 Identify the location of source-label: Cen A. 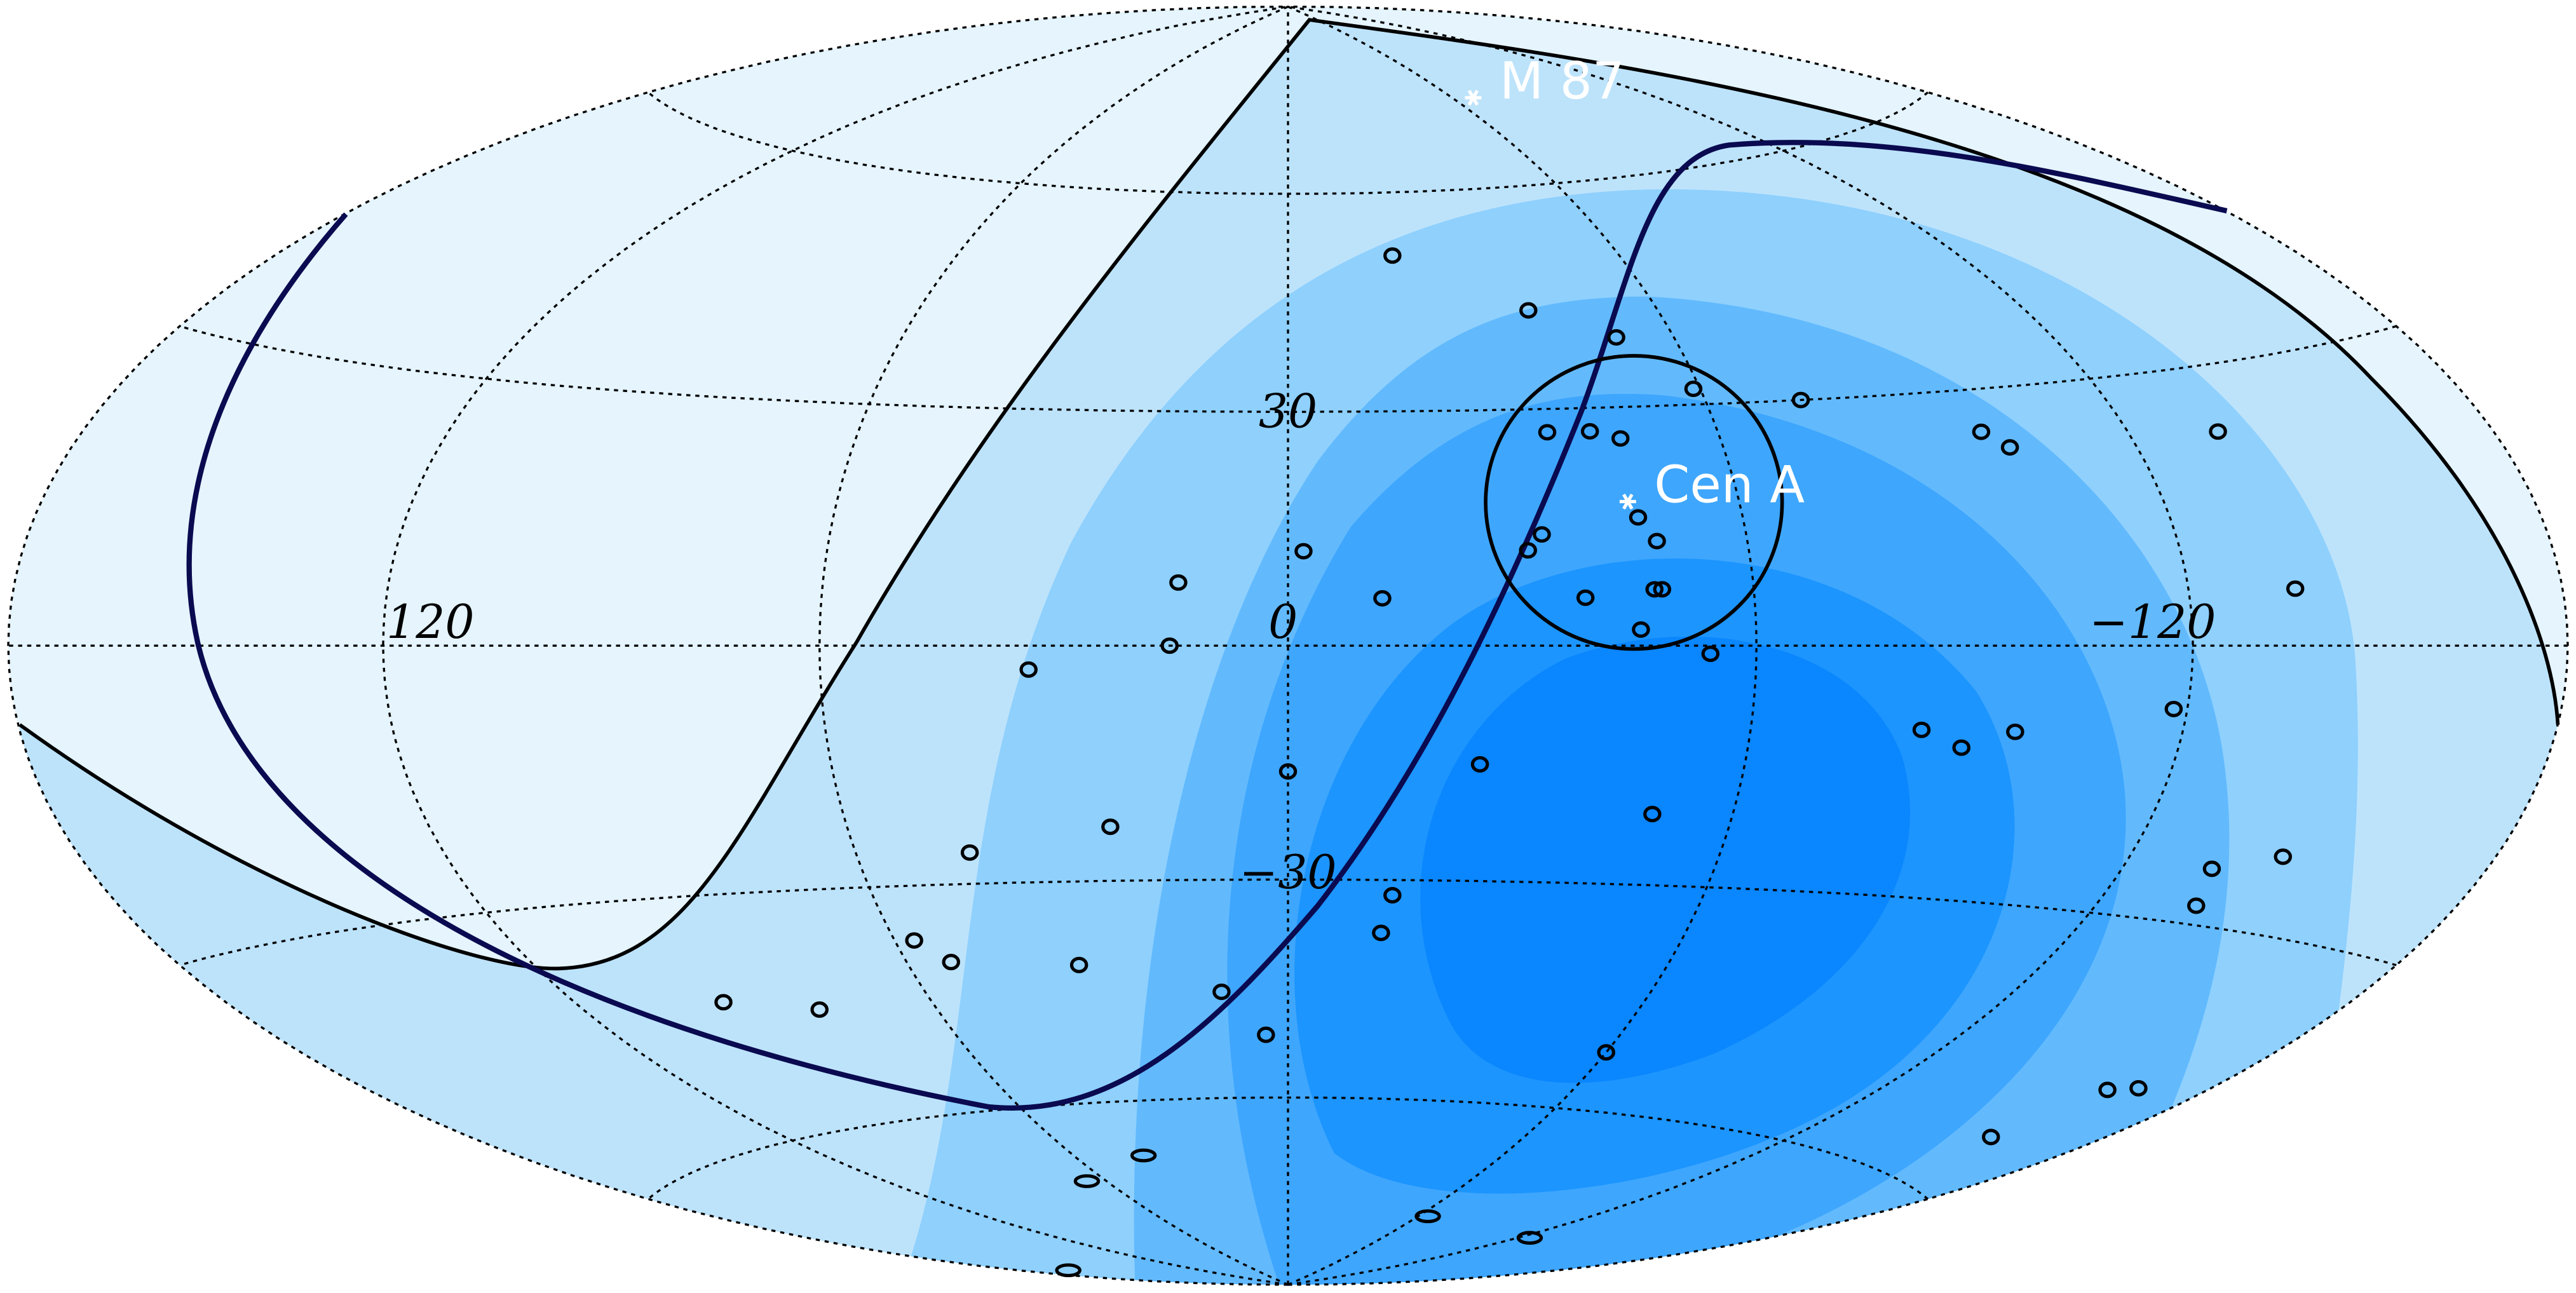
(1729, 485).